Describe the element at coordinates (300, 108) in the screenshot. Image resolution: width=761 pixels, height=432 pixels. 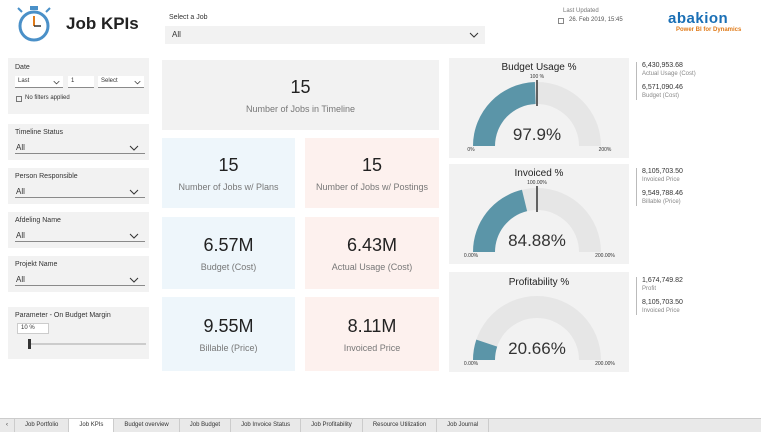
I see `kpi-caption: Number of Jobs in Timeline` at that location.